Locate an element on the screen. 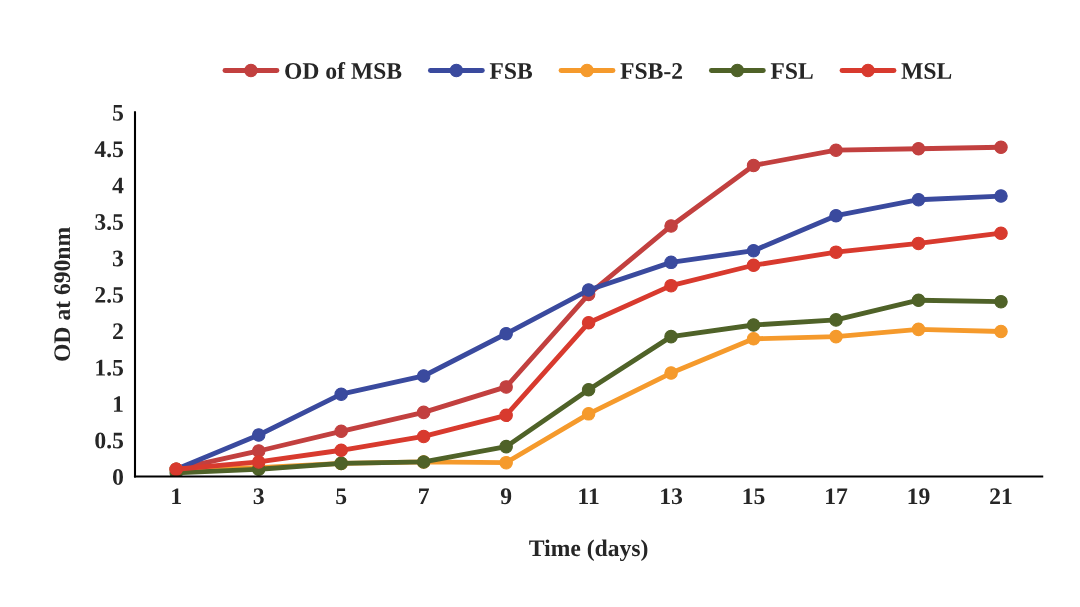 This screenshot has width=1080, height=607. y-tick-label: 0 is located at coordinates (117, 476).